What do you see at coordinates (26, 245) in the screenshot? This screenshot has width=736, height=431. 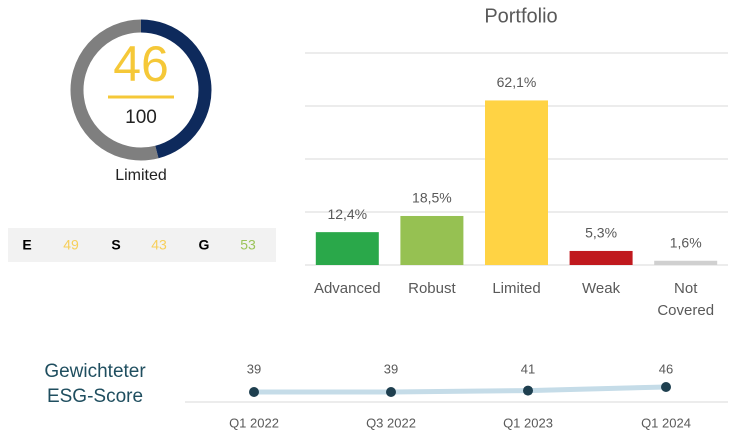 I see `pillar-name: E` at bounding box center [26, 245].